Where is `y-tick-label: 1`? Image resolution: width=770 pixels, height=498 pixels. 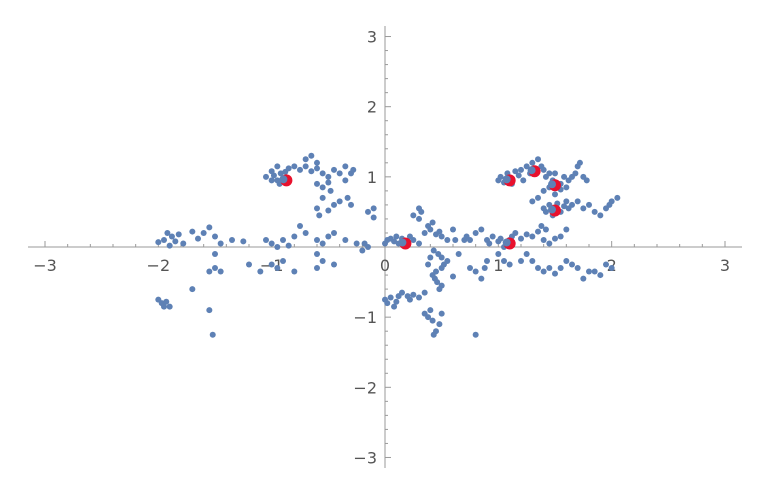
y-tick-label: 1 is located at coordinates (372, 177).